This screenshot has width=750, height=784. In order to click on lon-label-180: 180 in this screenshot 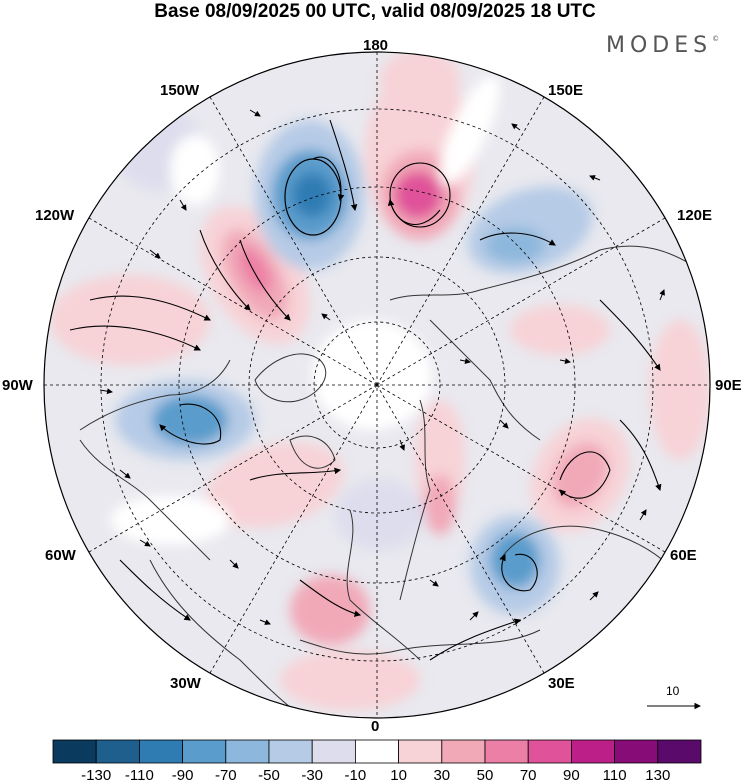, I will do `click(376, 45)`.